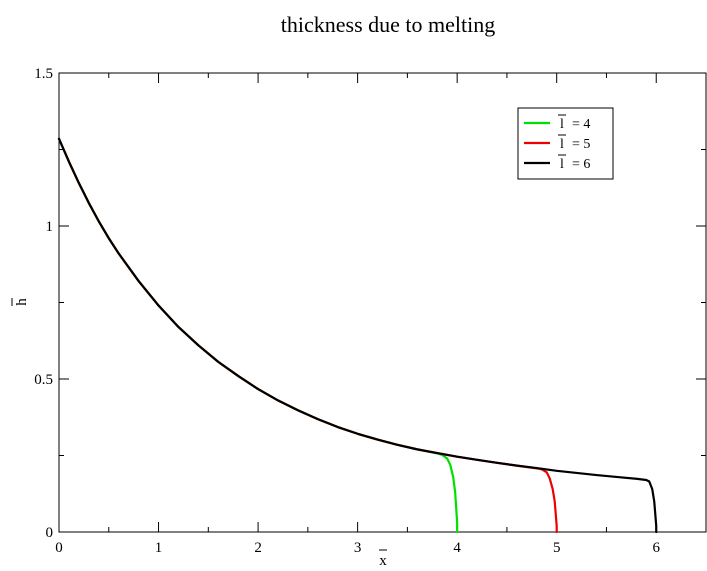 This screenshot has height=571, width=707. Describe the element at coordinates (43, 74) in the screenshot. I see `y-tick-label: 1.5` at that location.